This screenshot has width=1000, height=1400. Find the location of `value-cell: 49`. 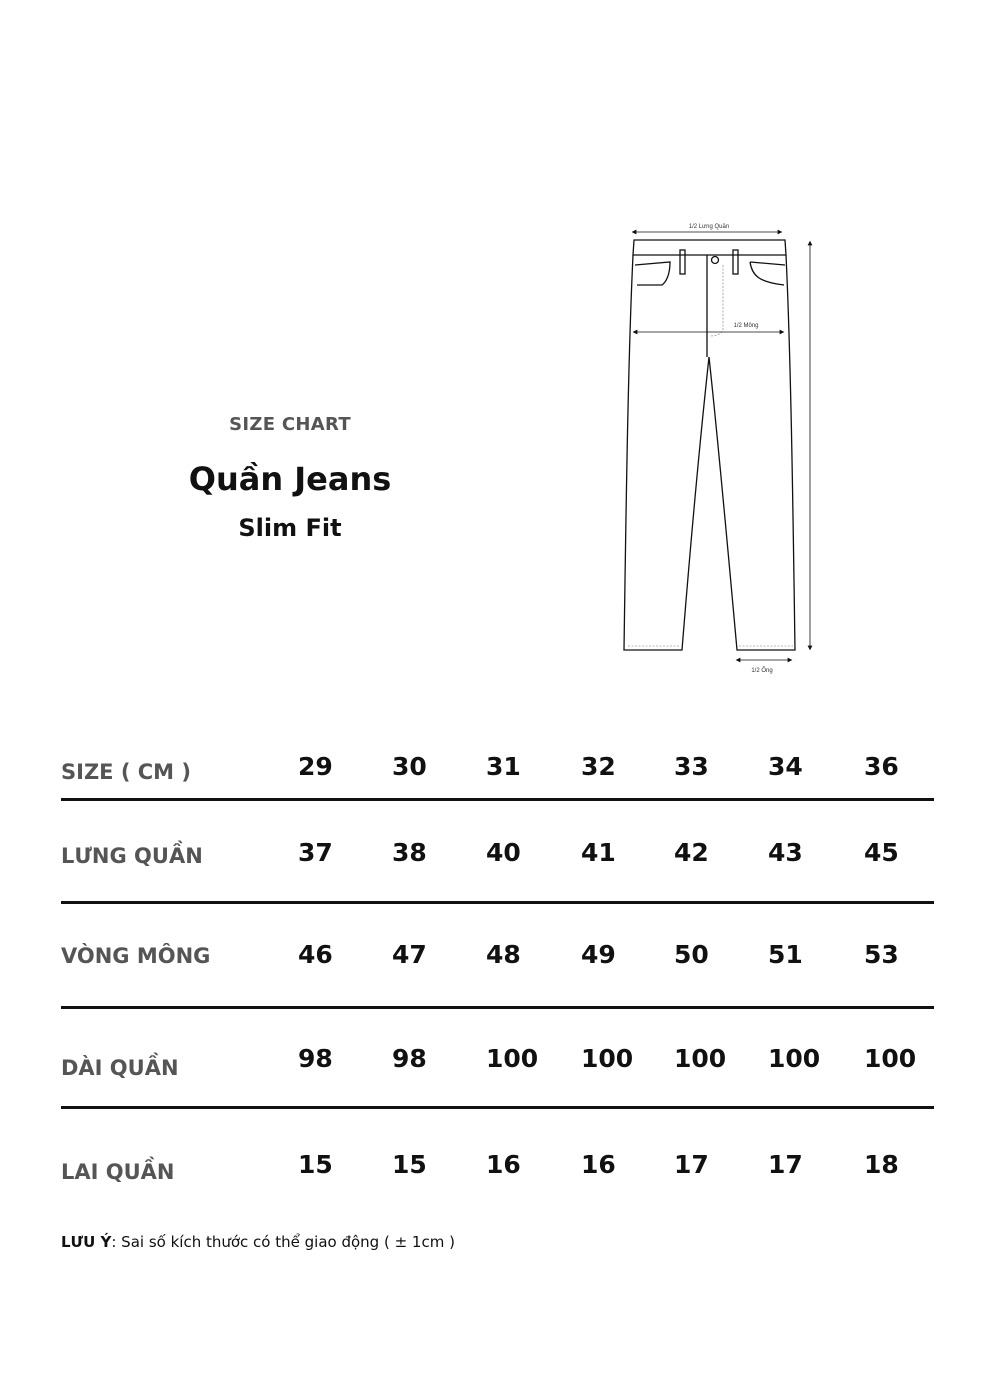

value-cell: 49 is located at coordinates (598, 954).